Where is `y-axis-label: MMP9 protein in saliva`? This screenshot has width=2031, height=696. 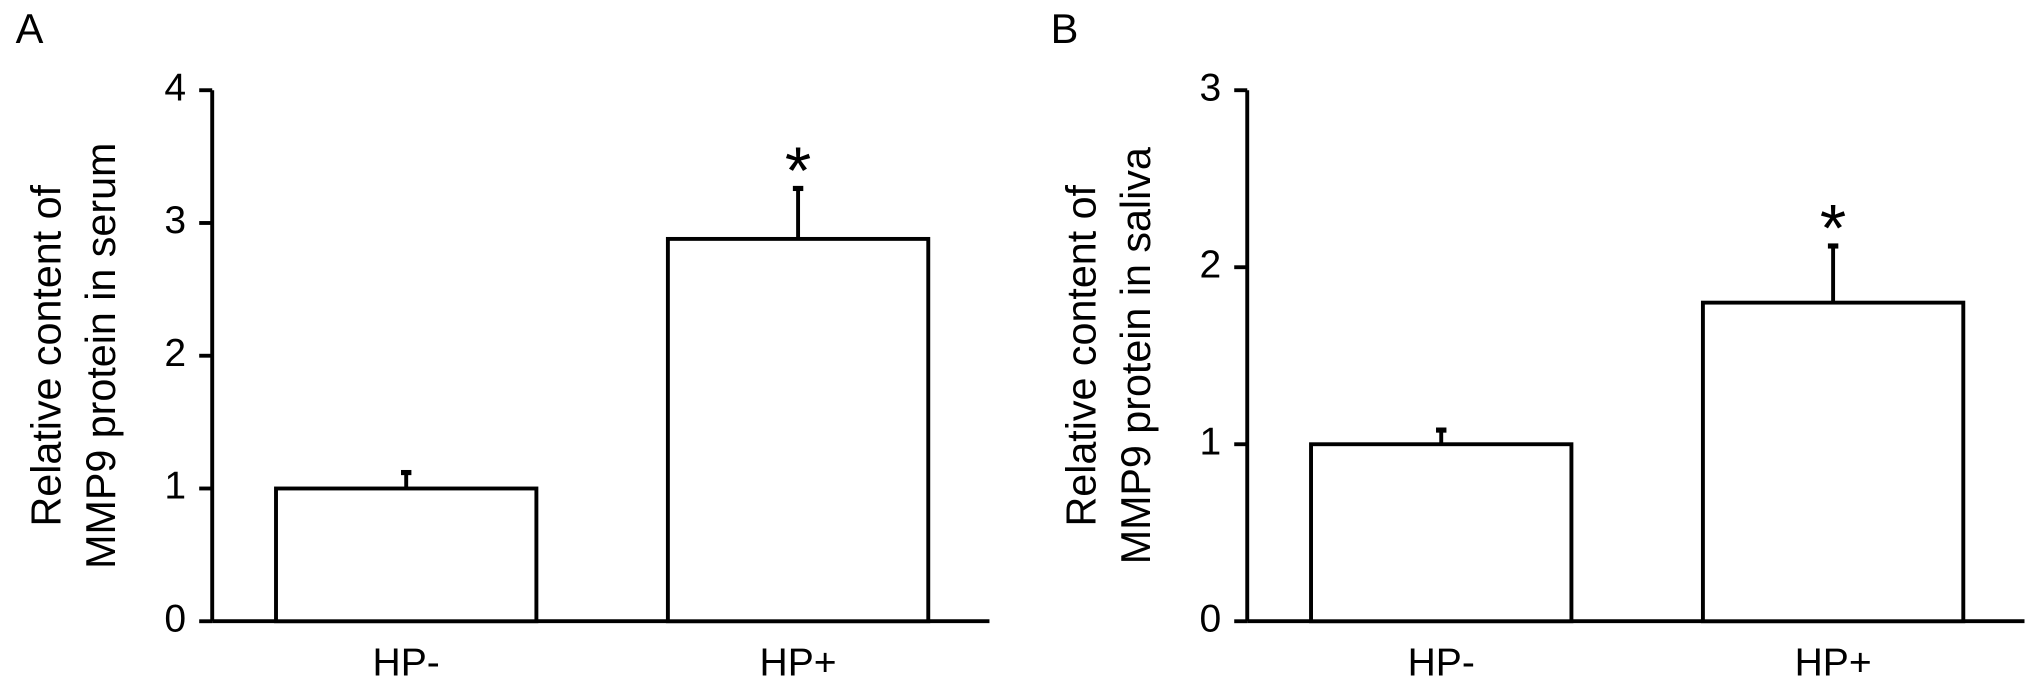 y-axis-label: MMP9 protein in saliva is located at coordinates (1135, 355).